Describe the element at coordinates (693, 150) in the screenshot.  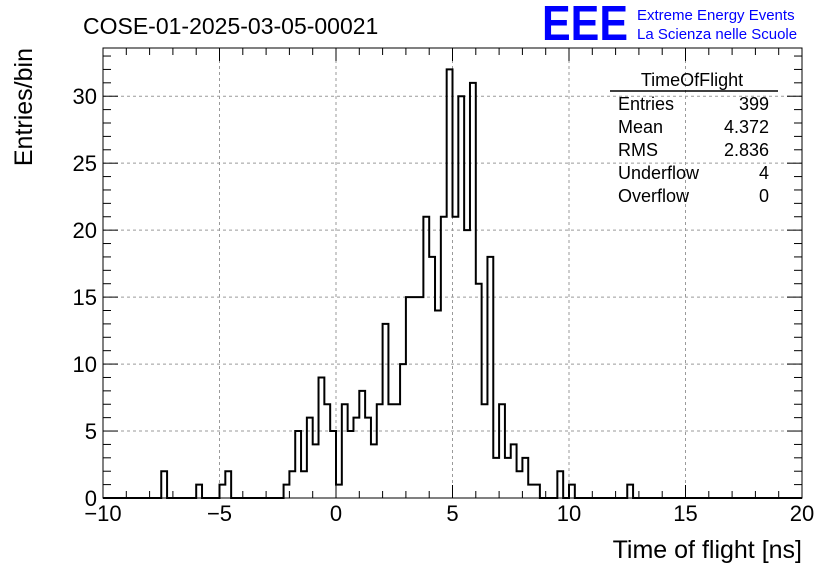
I see `stats-row: RMS 2.836` at that location.